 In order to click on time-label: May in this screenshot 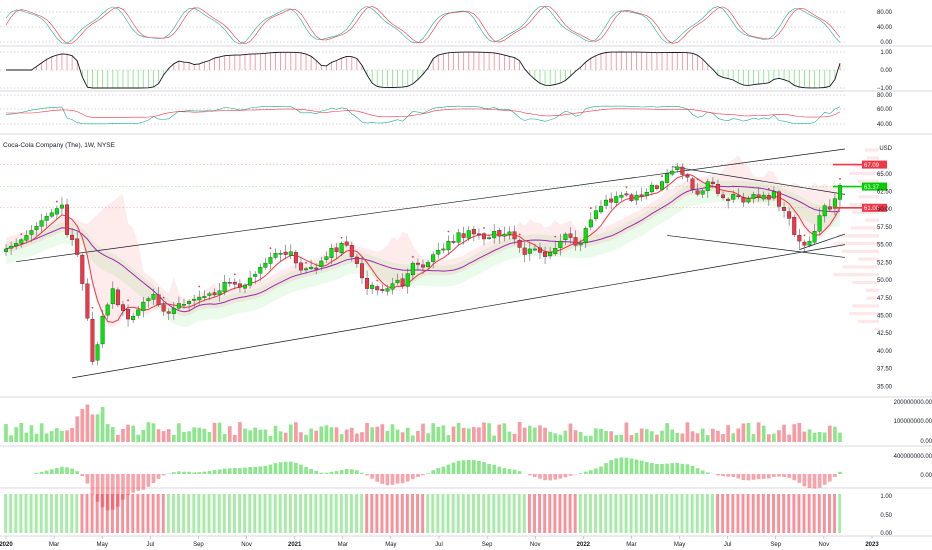, I will do `click(102, 545)`.